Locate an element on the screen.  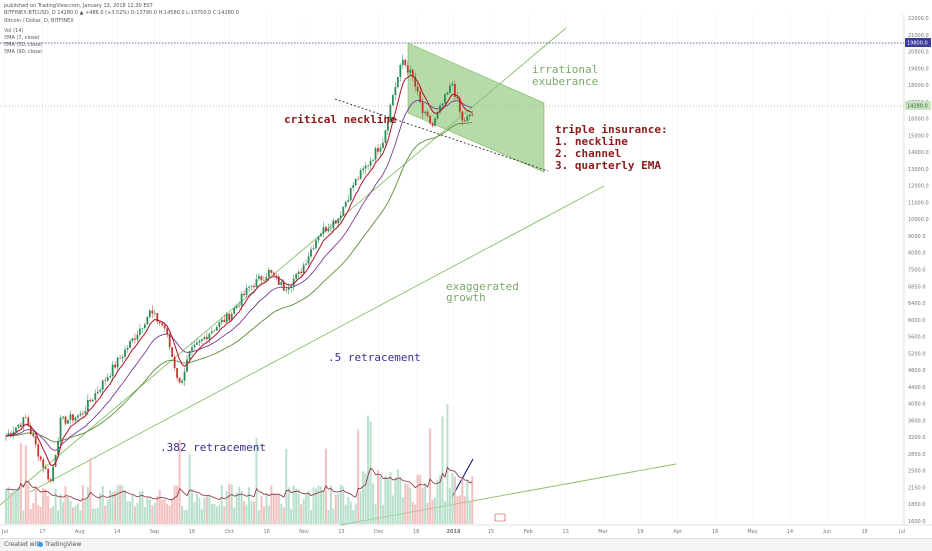
price-tick-label: 3600.0 is located at coordinates (917, 421).